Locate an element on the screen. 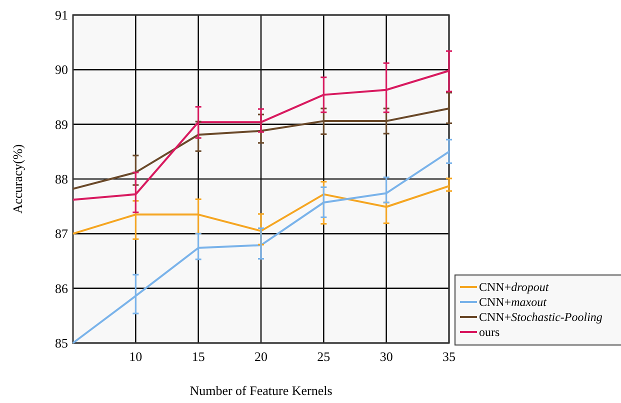  y-tick-label: 86 is located at coordinates (61, 288).